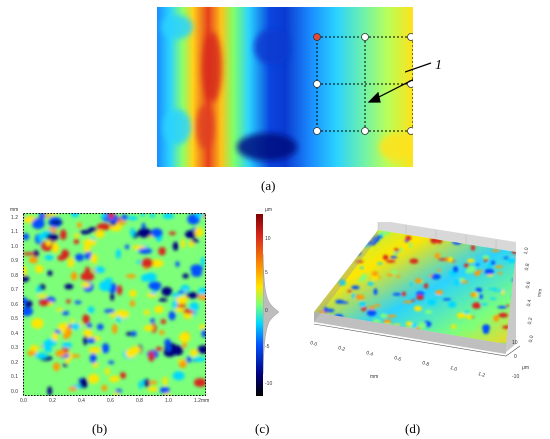 Image resolution: width=550 pixels, height=439 pixels. Describe the element at coordinates (110, 401) in the screenshot. I see `tick: 0.6` at that location.